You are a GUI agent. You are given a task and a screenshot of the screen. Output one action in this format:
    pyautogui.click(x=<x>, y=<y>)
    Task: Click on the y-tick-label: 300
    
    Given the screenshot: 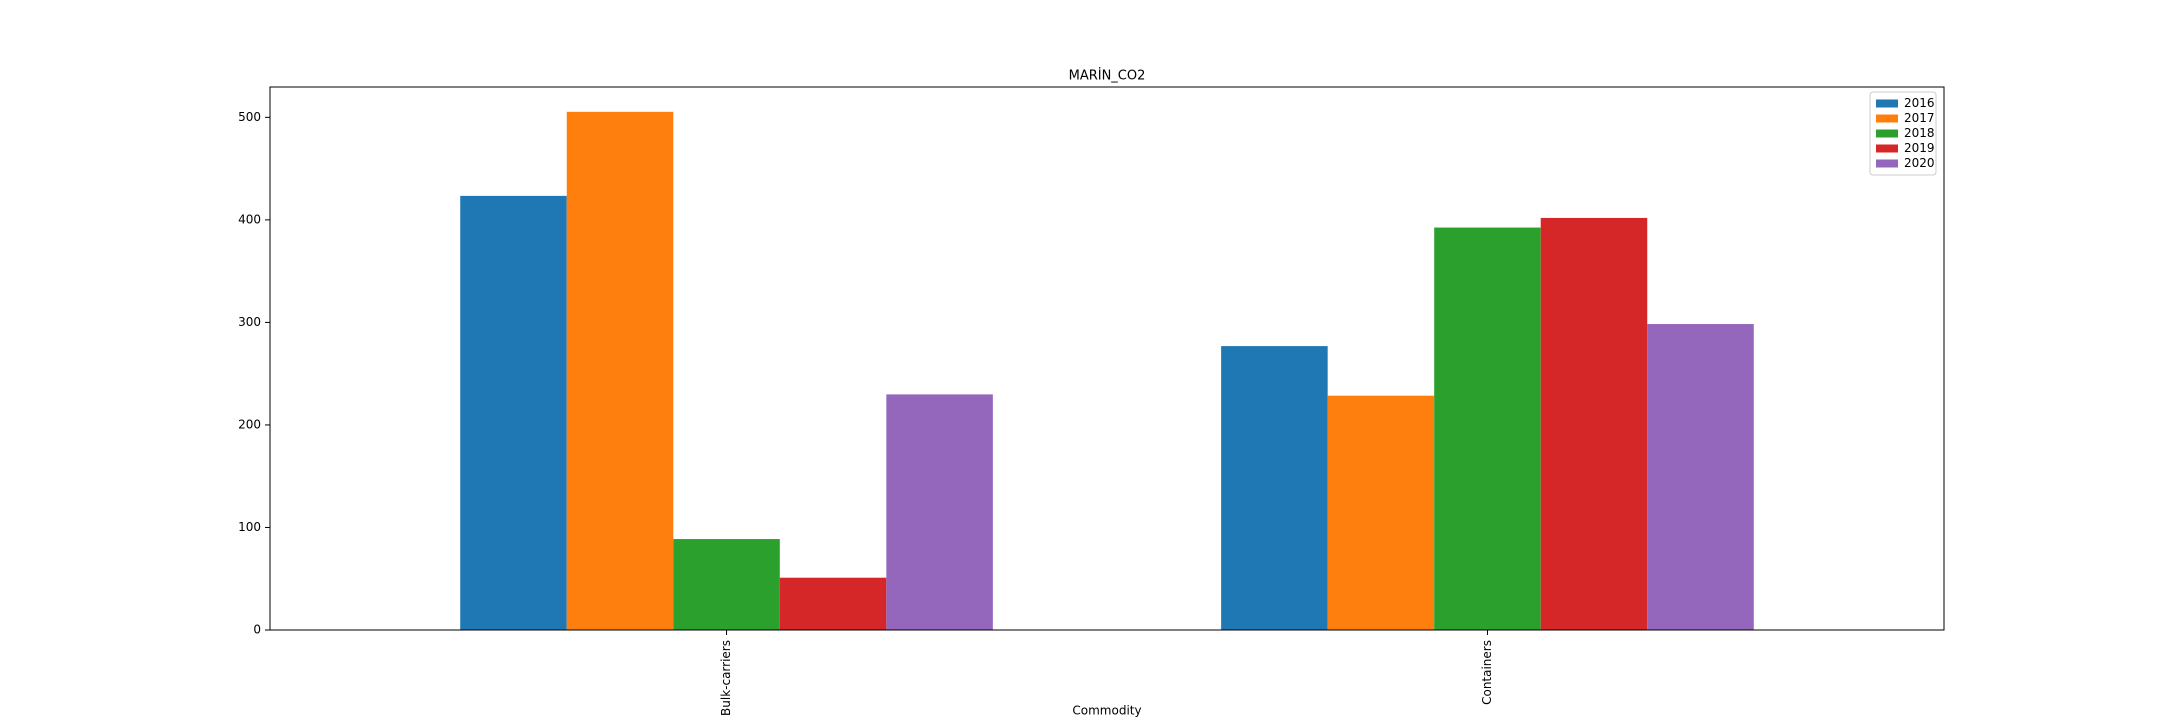 What is the action you would take?
    pyautogui.click(x=249, y=322)
    